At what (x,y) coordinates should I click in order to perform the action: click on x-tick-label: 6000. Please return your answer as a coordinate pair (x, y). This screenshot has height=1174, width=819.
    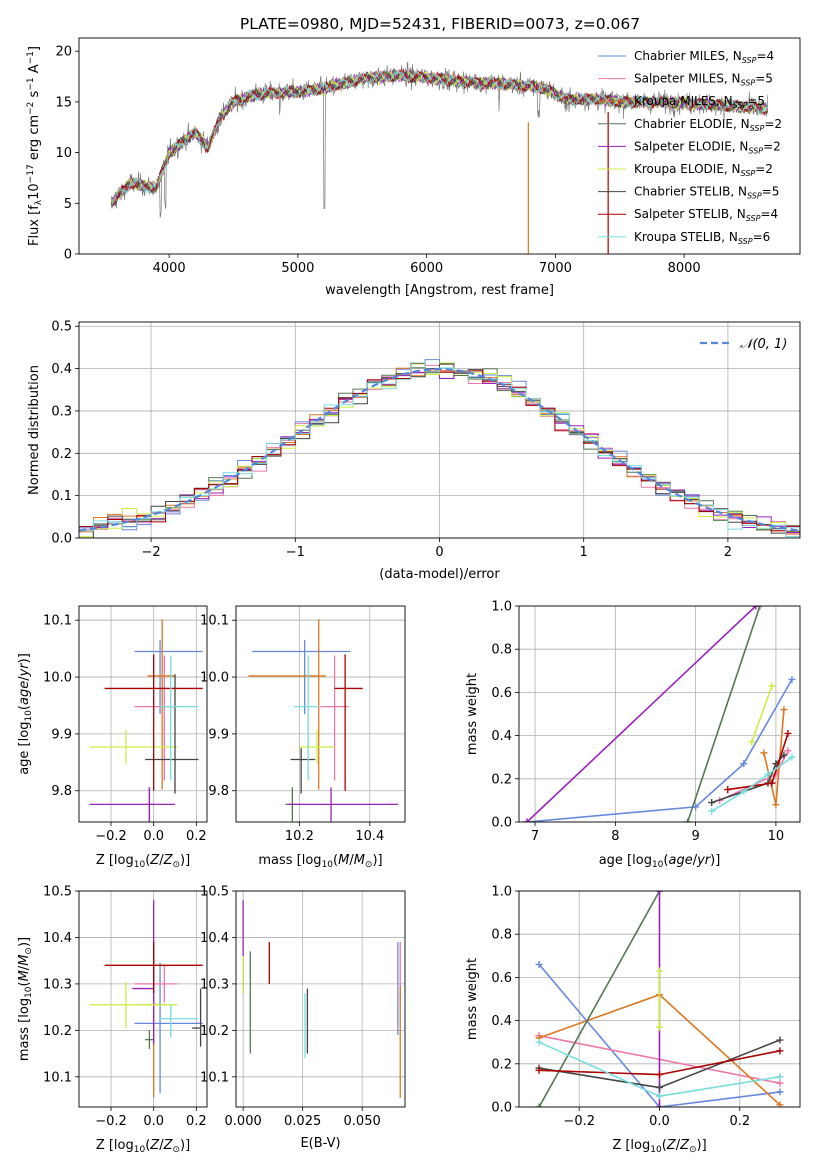
    Looking at the image, I should click on (426, 268).